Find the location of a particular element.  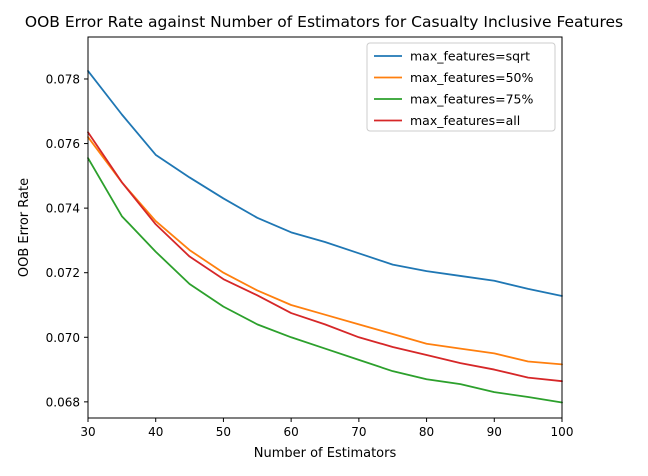

y-tick-label: 0.078 is located at coordinates (63, 79).